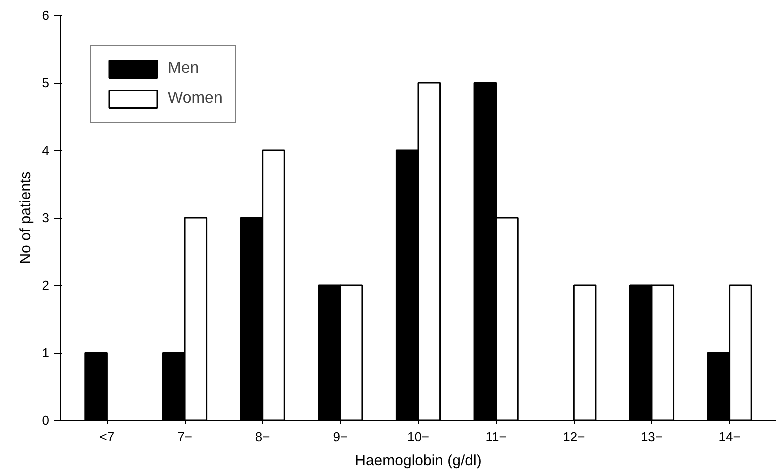 The image size is (781, 472). Describe the element at coordinates (46, 420) in the screenshot. I see `y-tick-label: 0` at that location.